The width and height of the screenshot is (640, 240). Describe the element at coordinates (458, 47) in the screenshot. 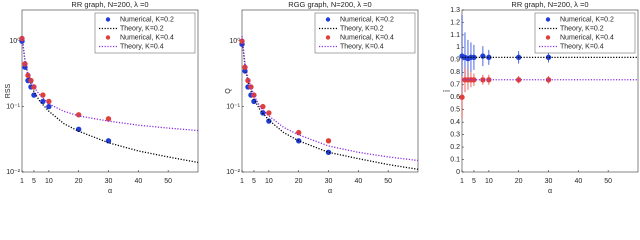

I see `y-tick-label: 1` at that location.